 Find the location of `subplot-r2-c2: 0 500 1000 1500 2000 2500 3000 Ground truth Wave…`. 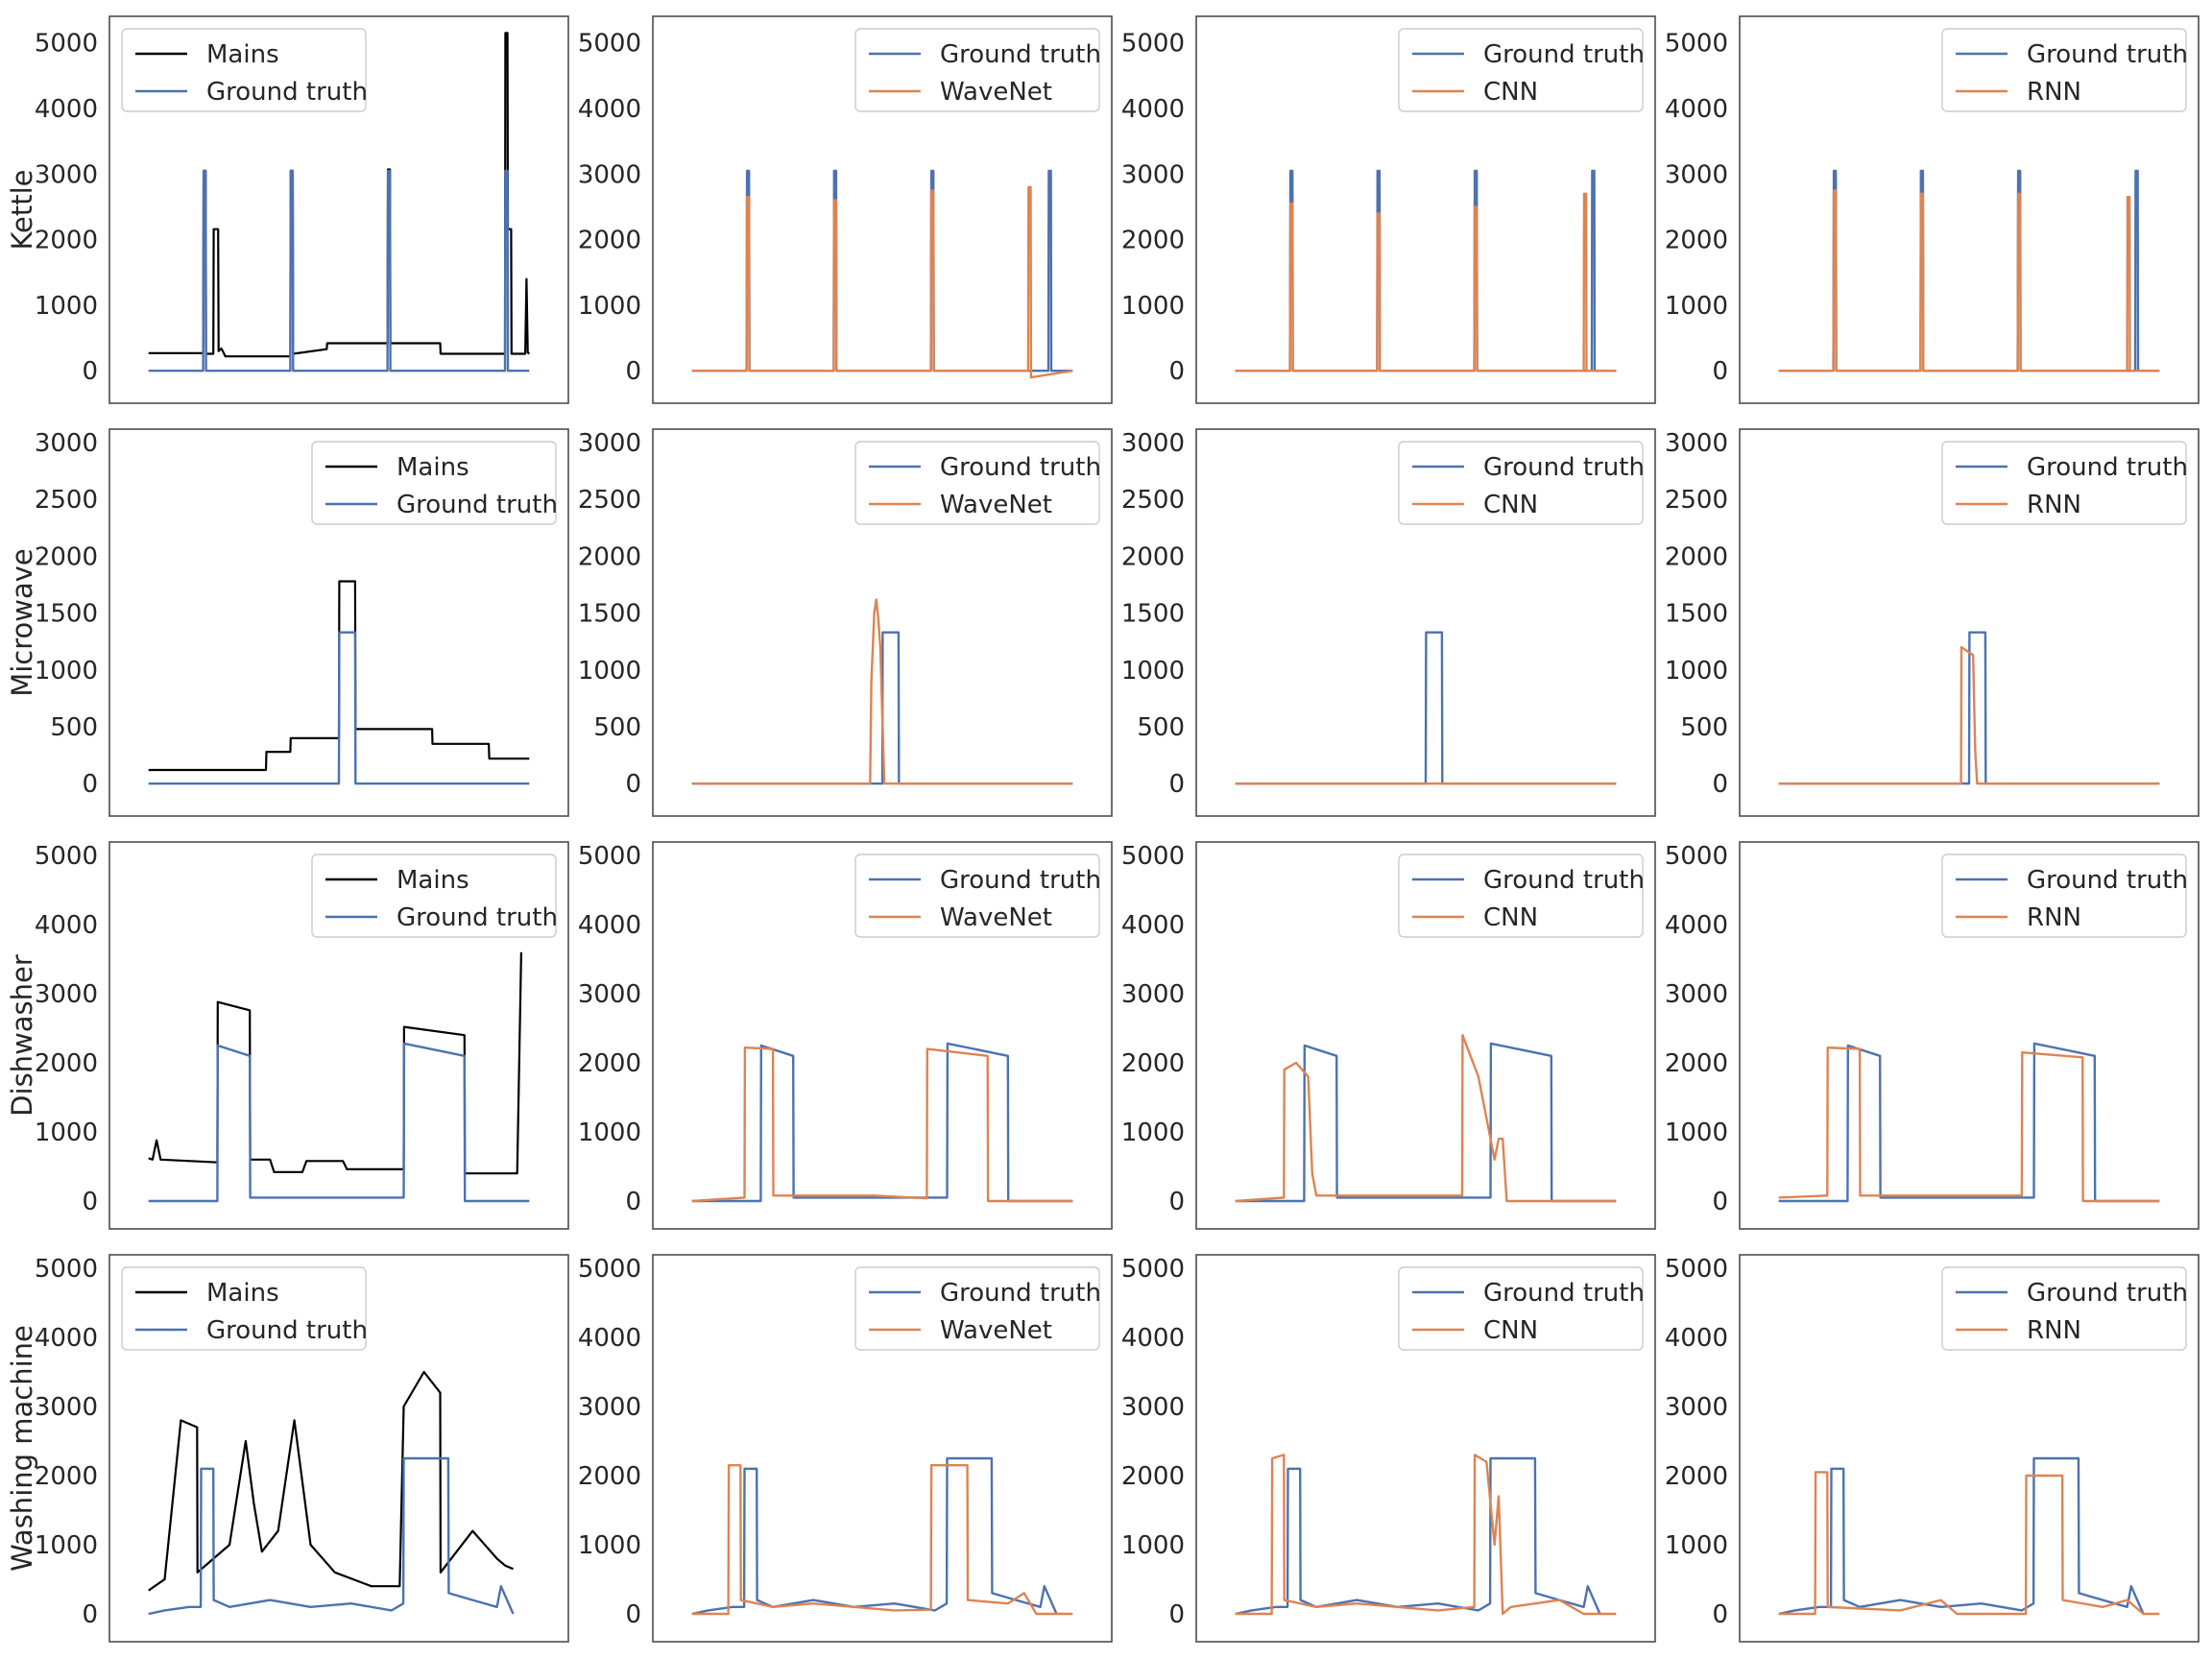

subplot-r2-c2: 0 500 1000 1500 2000 2500 3000 Ground truth Wave… is located at coordinates (845, 623).